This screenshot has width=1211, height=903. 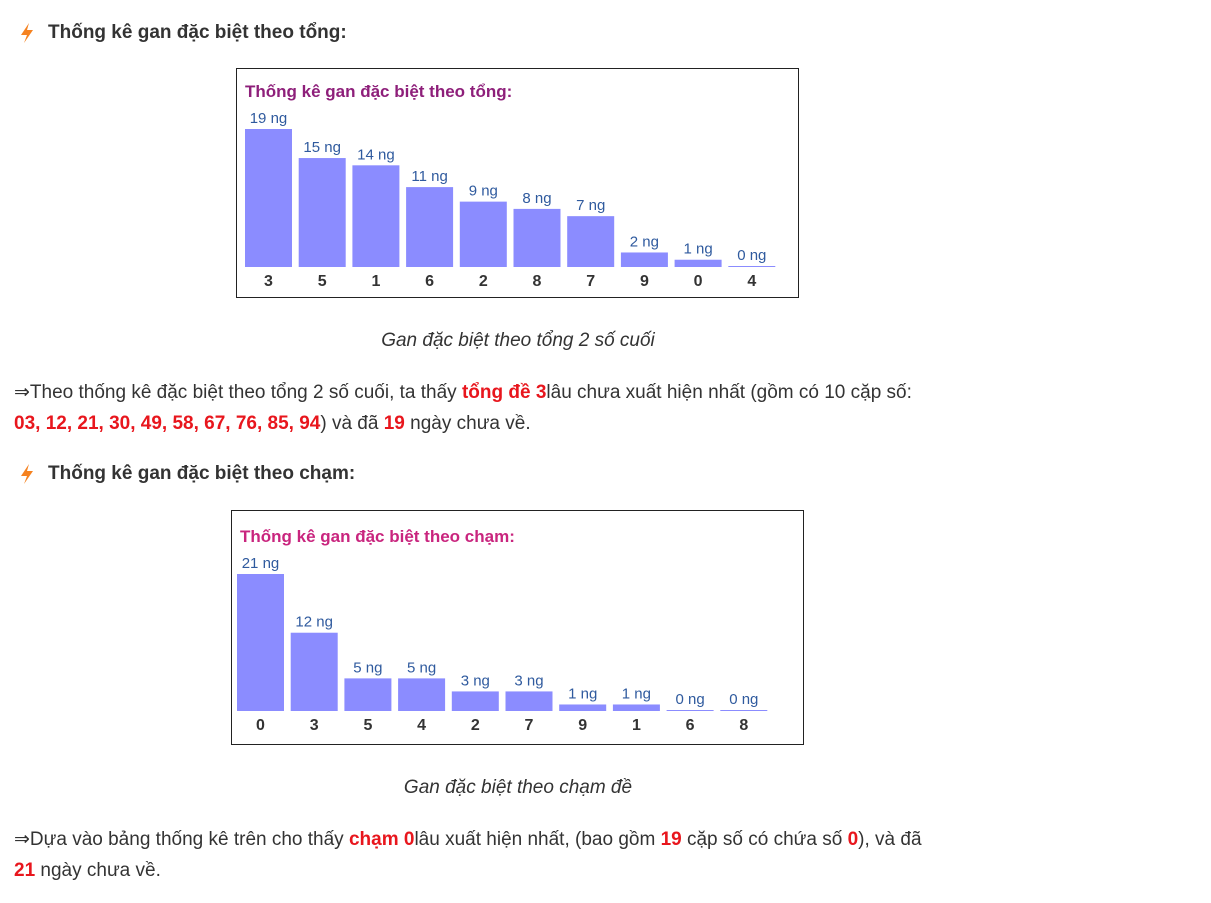 What do you see at coordinates (536, 198) in the screenshot?
I see `data-label: 8 ng` at bounding box center [536, 198].